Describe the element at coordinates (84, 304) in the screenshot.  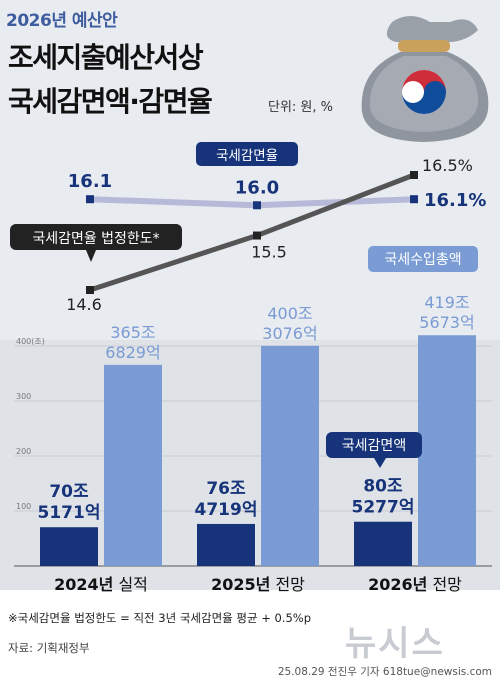
I see `data-label-legal-limit: 14.6` at that location.